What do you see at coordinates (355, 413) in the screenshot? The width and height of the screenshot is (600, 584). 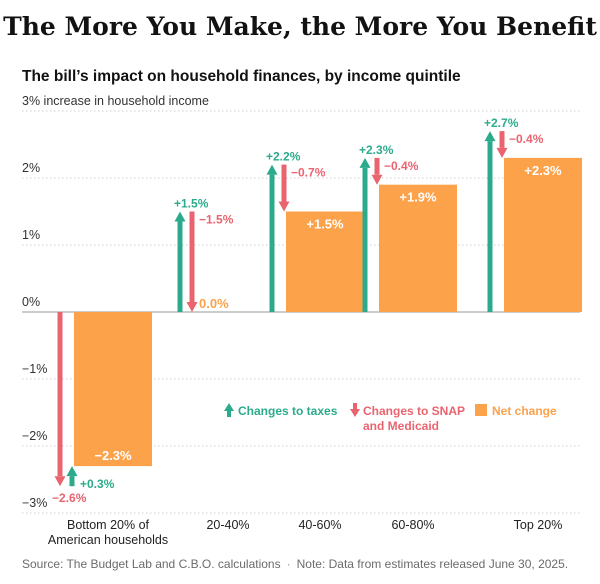 I see `legend-down-arrow-icon` at bounding box center [355, 413].